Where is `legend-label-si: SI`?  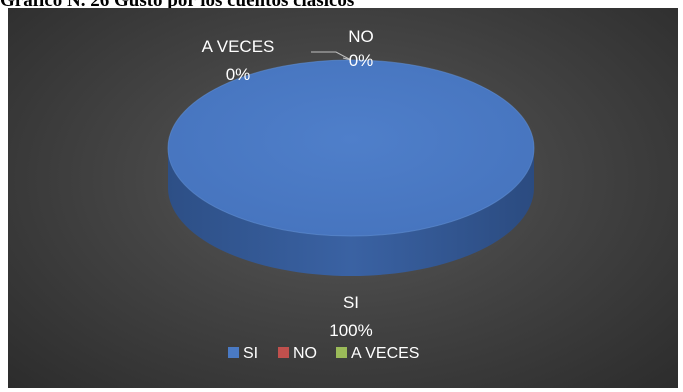
legend-label-si: SI is located at coordinates (250, 353).